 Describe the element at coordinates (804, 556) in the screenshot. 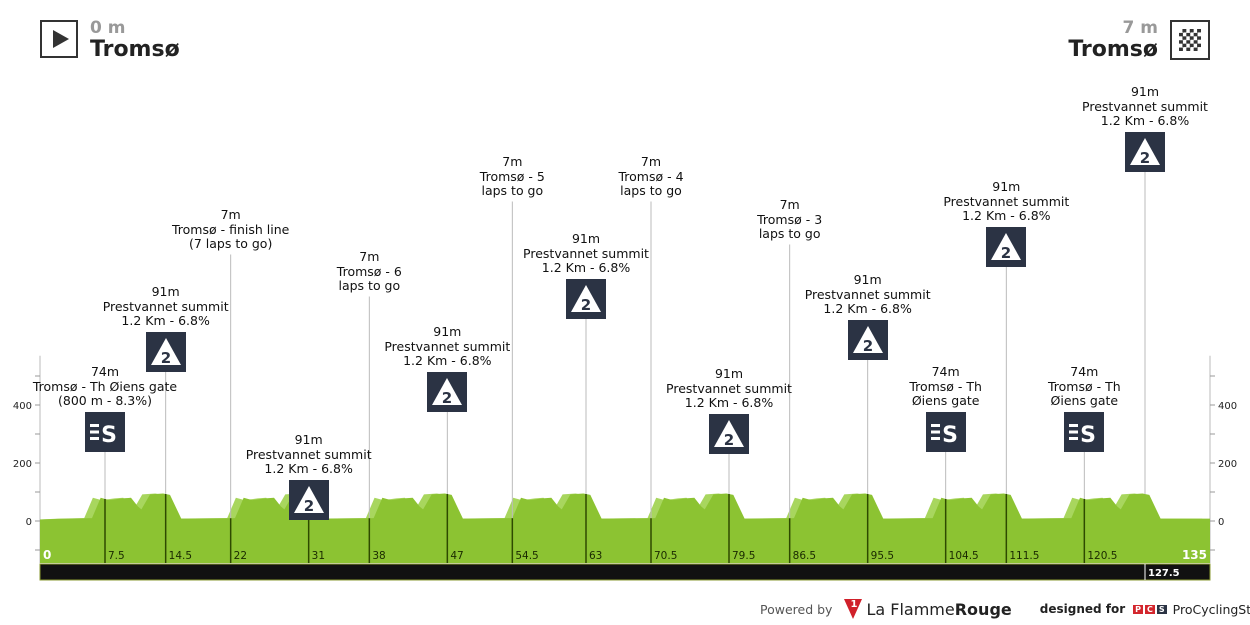

I see `km-label: 86.5` at that location.